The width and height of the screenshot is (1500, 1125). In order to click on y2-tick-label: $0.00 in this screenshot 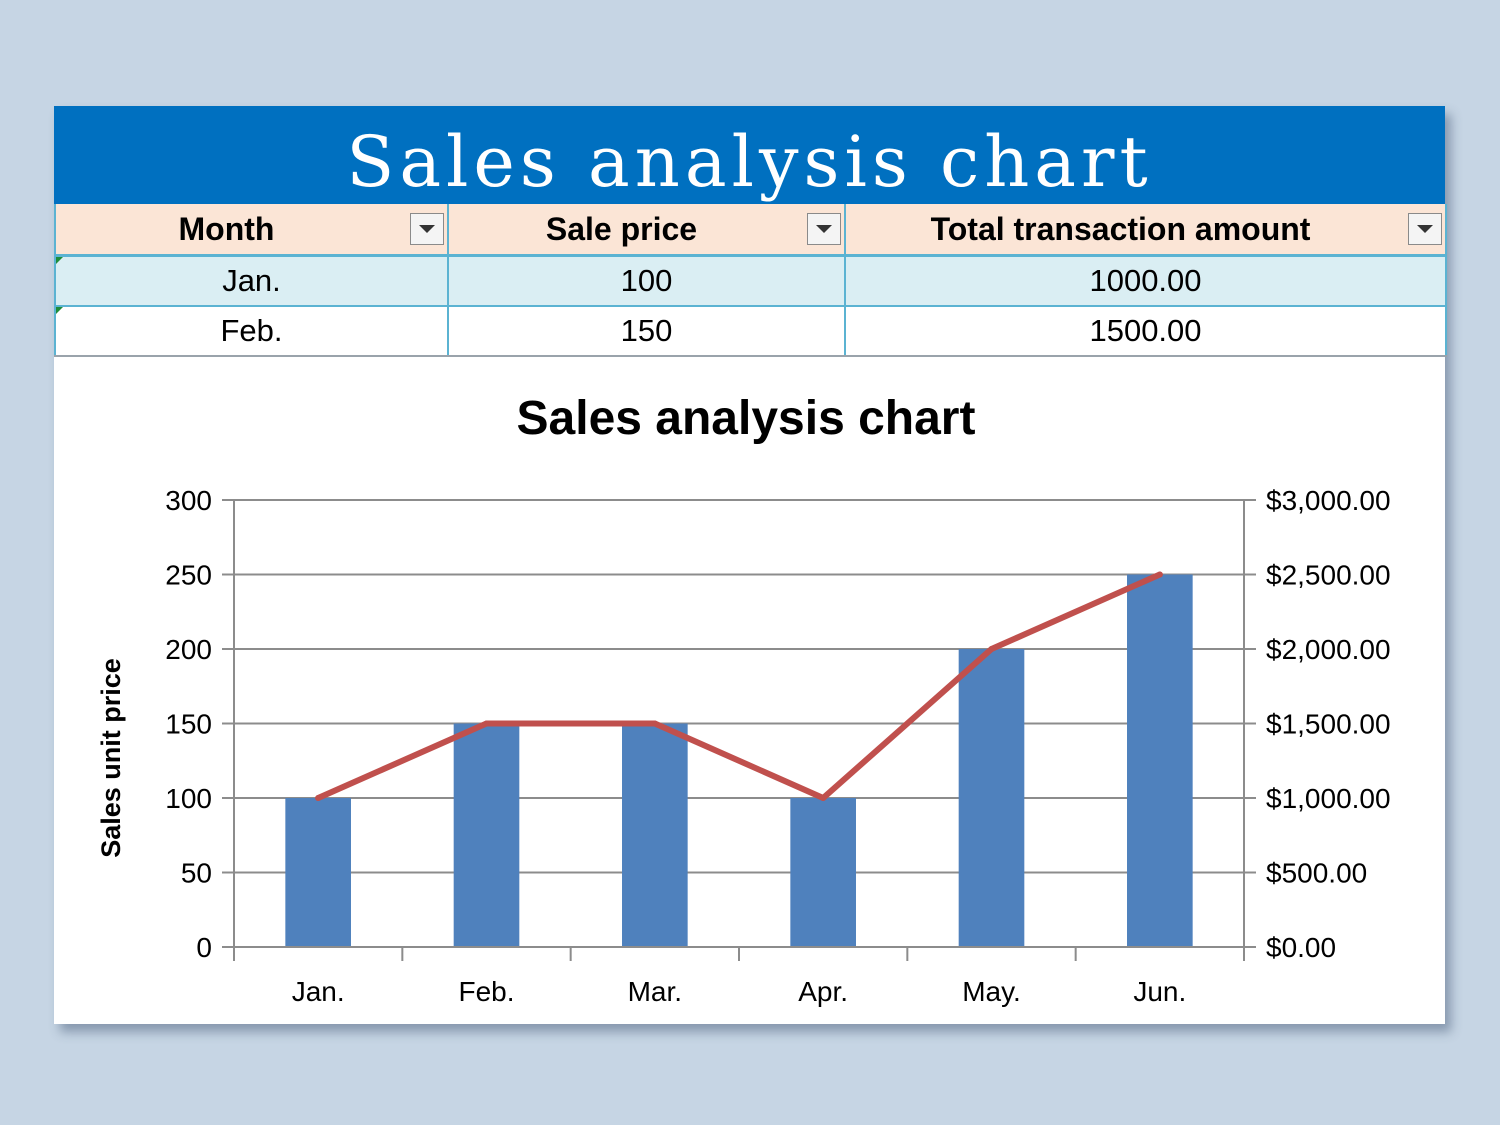, I will do `click(1301, 947)`.